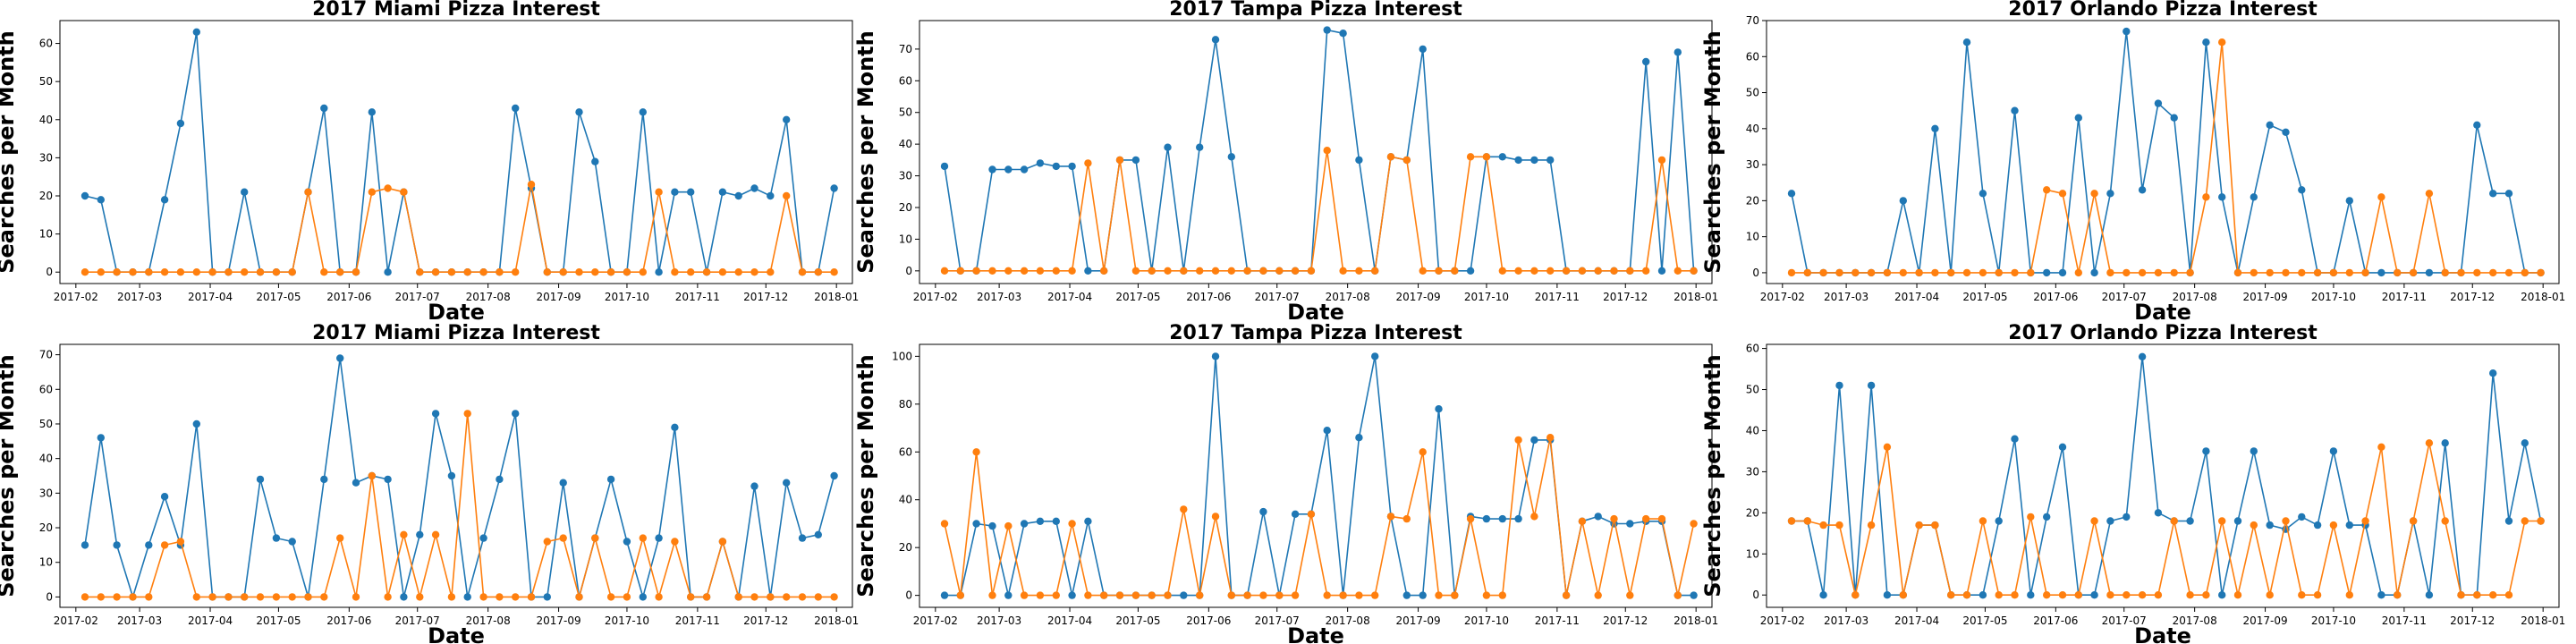 The width and height of the screenshot is (2576, 644). Describe the element at coordinates (488, 620) in the screenshot. I see `x-tick-label: 2017-08` at that location.